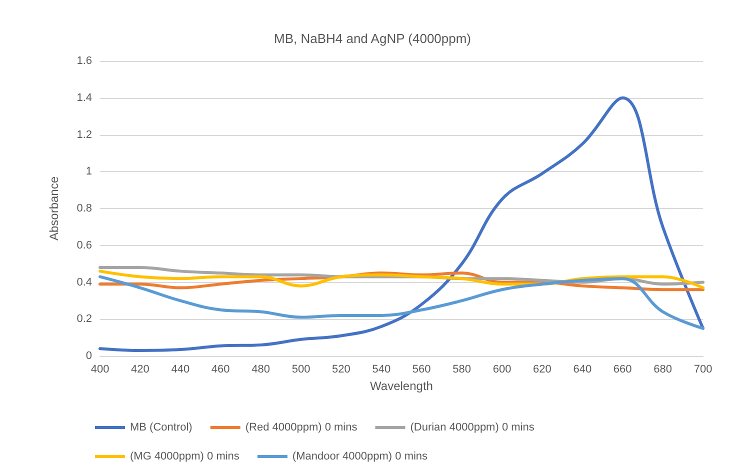  Describe the element at coordinates (582, 370) in the screenshot. I see `x-tick-label: 640` at that location.